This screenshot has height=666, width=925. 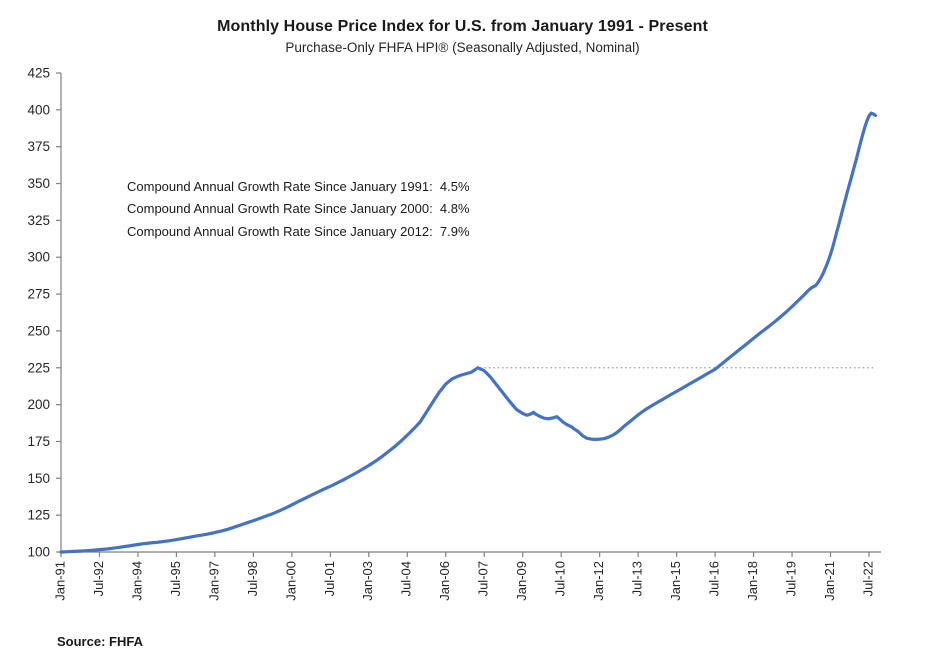 What do you see at coordinates (790, 578) in the screenshot?
I see `x-tick-label: Jul-19` at bounding box center [790, 578].